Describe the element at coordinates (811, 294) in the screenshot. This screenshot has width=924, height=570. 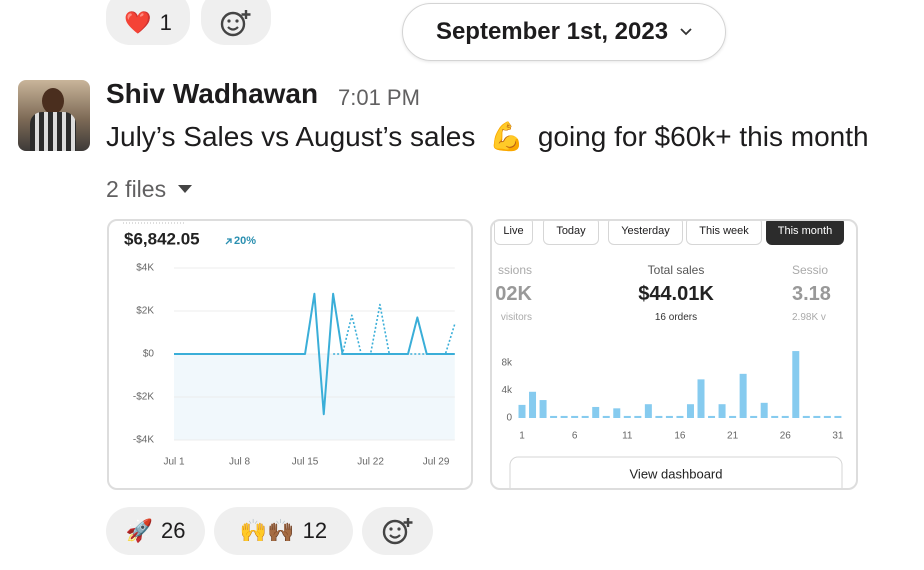
I see `stat-value: 3.18` at that location.